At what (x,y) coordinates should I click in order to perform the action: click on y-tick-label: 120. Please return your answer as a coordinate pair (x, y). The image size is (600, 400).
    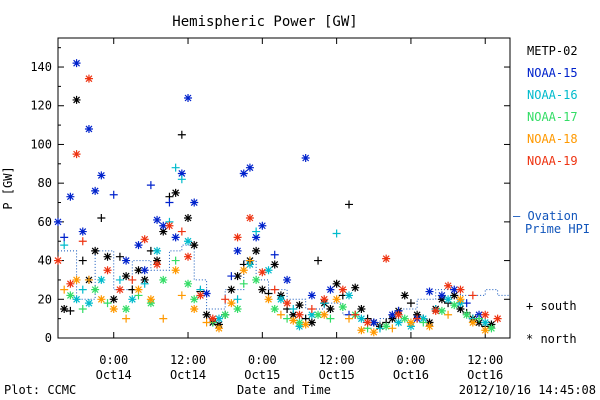
    Looking at the image, I should click on (41, 106).